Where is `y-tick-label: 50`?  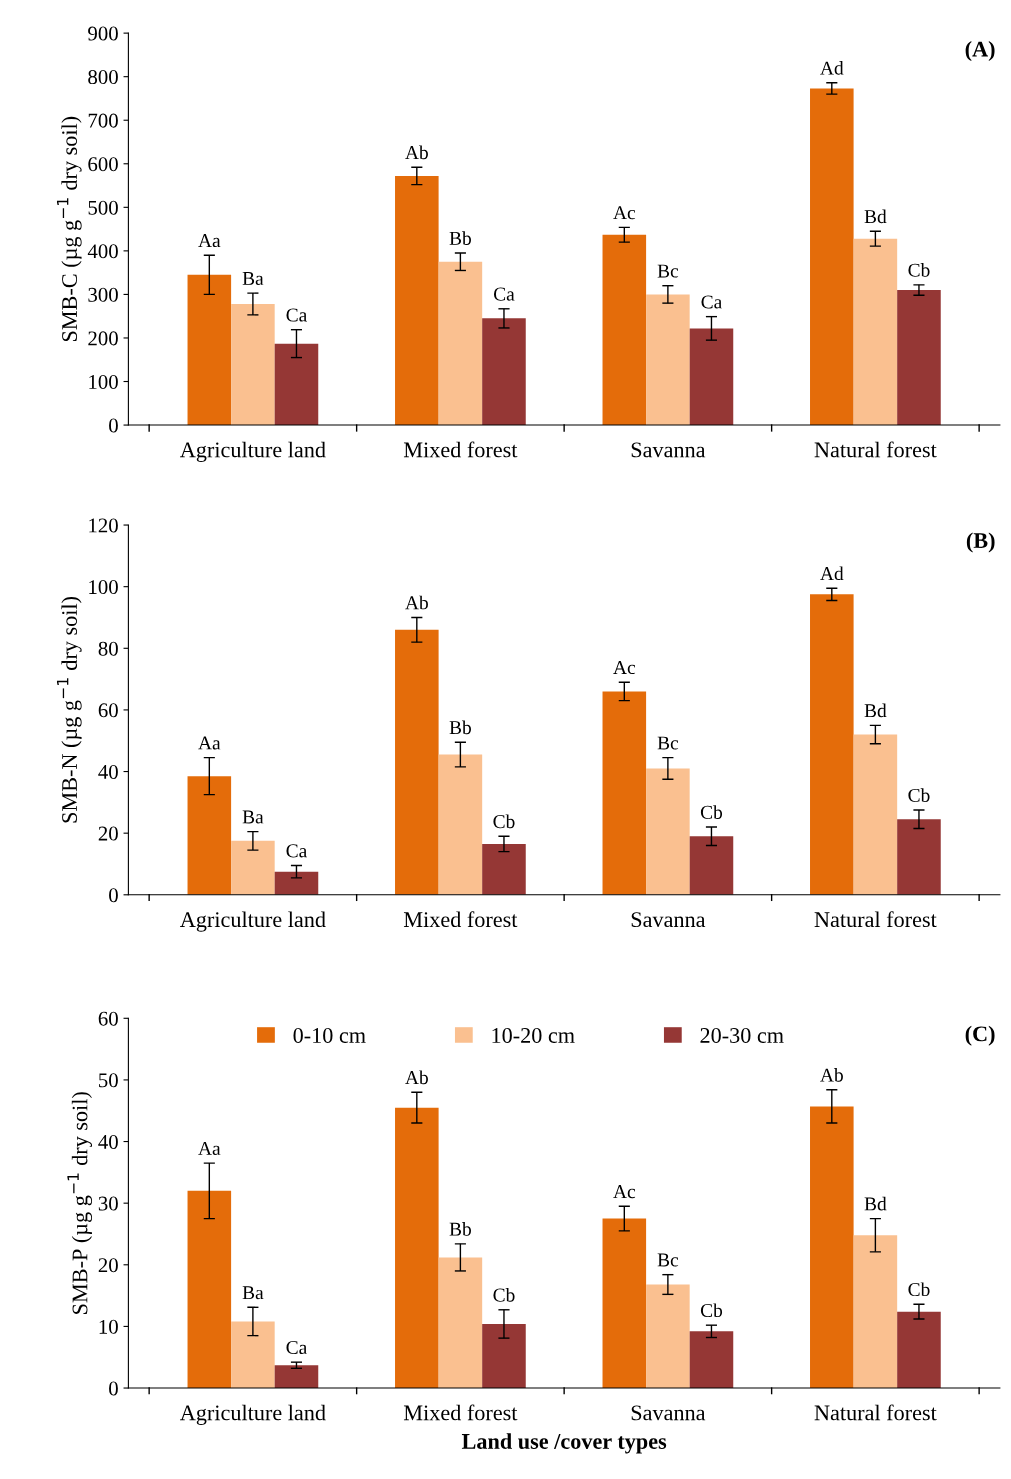 y-tick-label: 50 is located at coordinates (108, 1080).